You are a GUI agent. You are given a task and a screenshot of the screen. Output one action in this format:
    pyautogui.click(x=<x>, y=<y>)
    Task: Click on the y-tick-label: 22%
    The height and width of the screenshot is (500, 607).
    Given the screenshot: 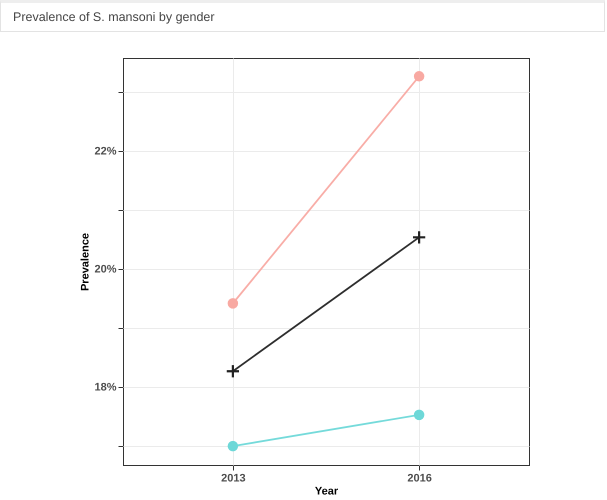 What is the action you would take?
    pyautogui.click(x=105, y=152)
    